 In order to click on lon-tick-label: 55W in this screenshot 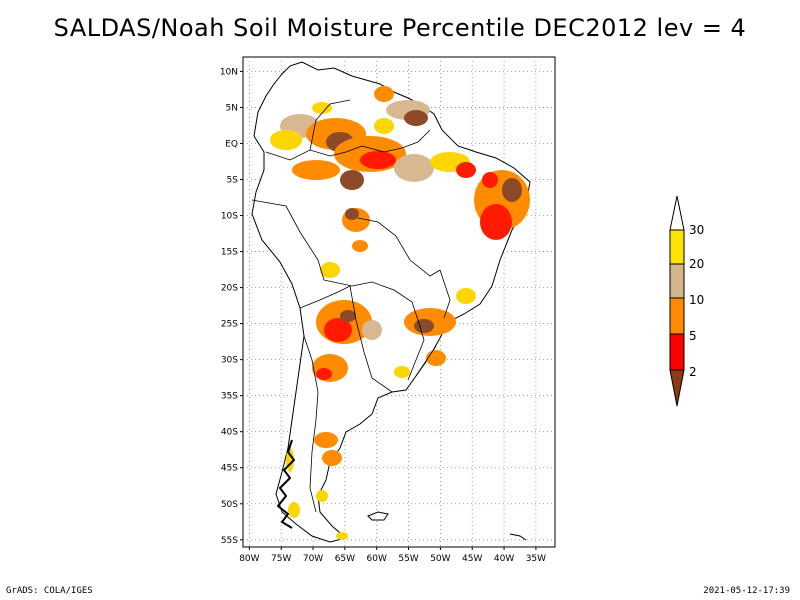, I will do `click(408, 559)`.